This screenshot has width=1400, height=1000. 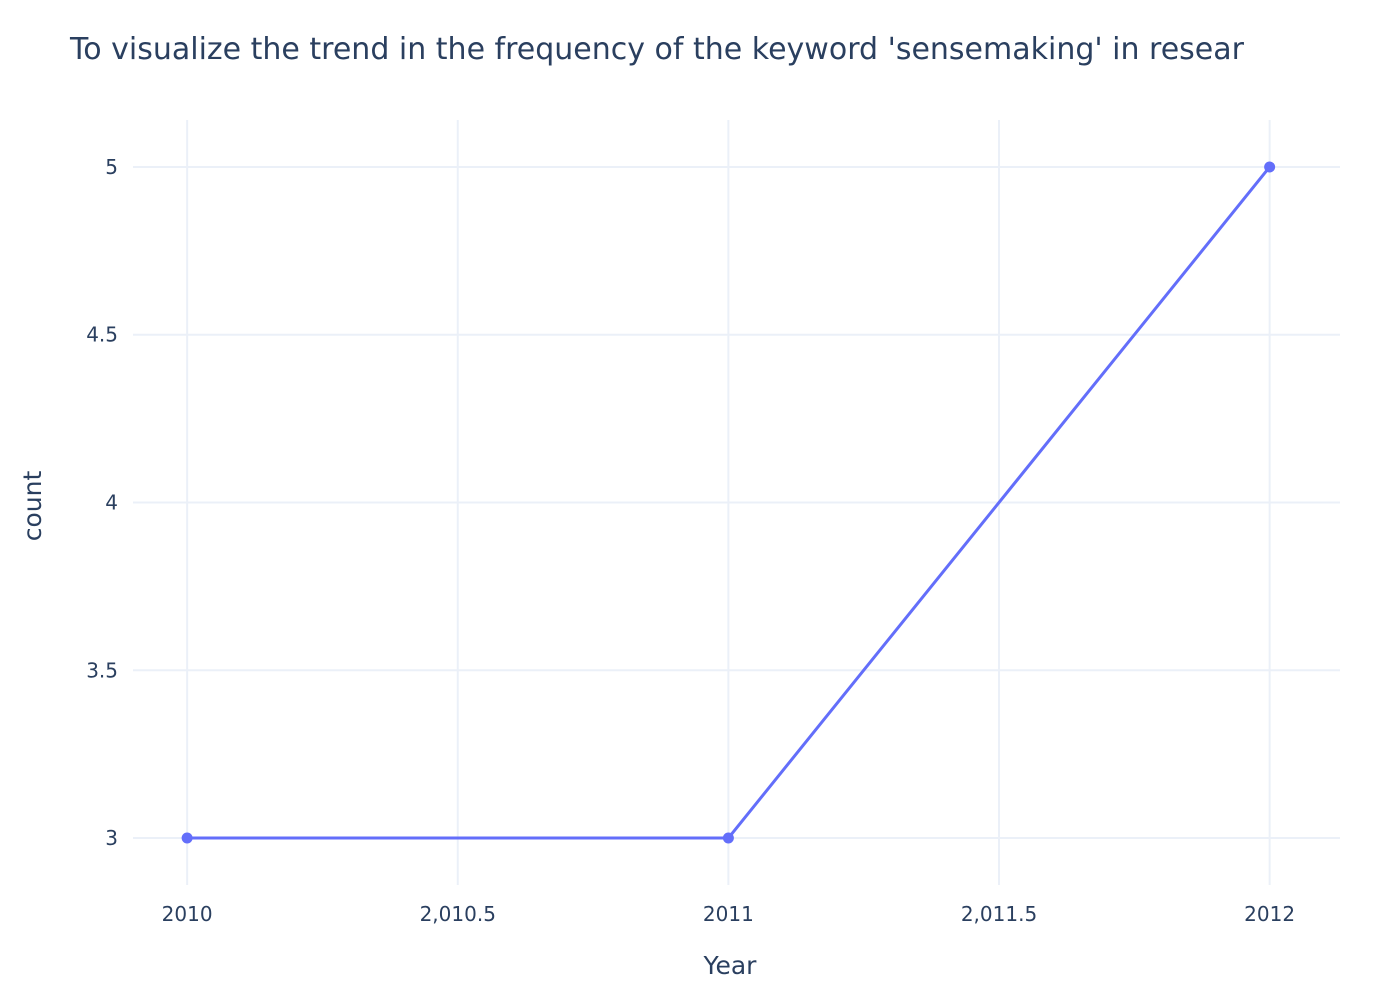 What do you see at coordinates (111, 167) in the screenshot?
I see `y-tick-label: 5` at bounding box center [111, 167].